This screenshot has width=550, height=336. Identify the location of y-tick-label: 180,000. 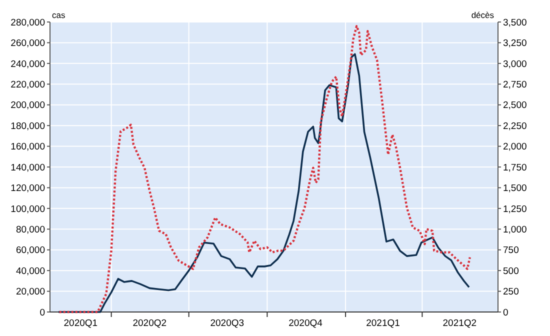
(27, 126).